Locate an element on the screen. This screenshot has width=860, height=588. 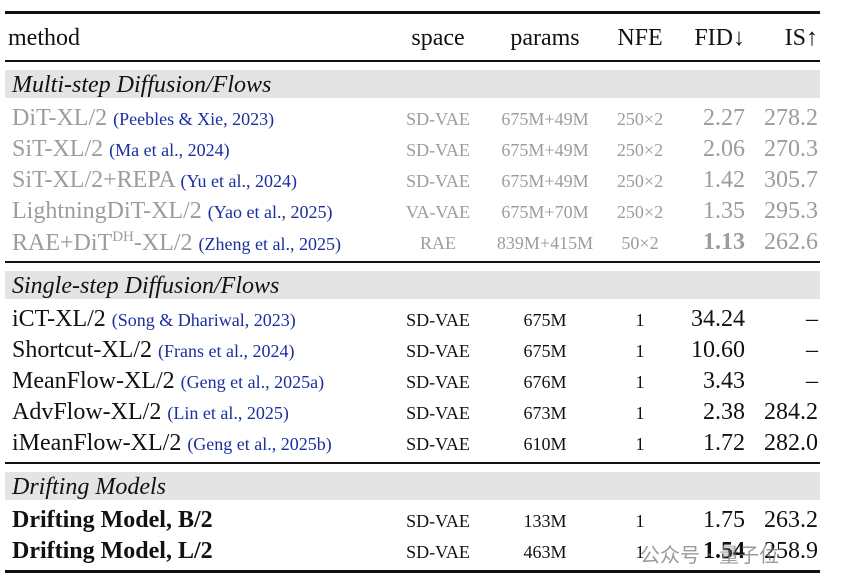
space-cell: VA-VAE is located at coordinates (438, 212).